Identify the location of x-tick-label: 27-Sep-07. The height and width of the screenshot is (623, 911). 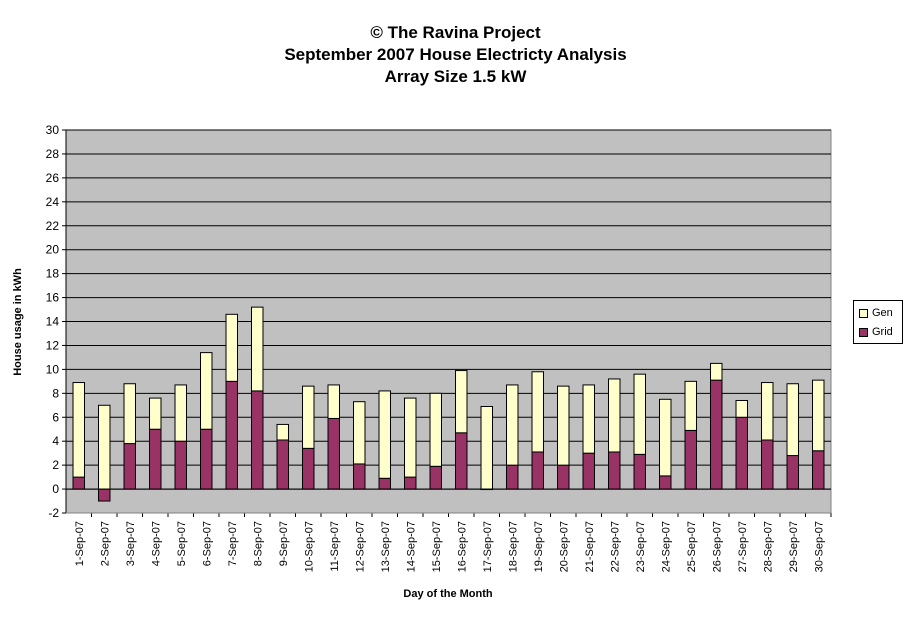
(743, 546).